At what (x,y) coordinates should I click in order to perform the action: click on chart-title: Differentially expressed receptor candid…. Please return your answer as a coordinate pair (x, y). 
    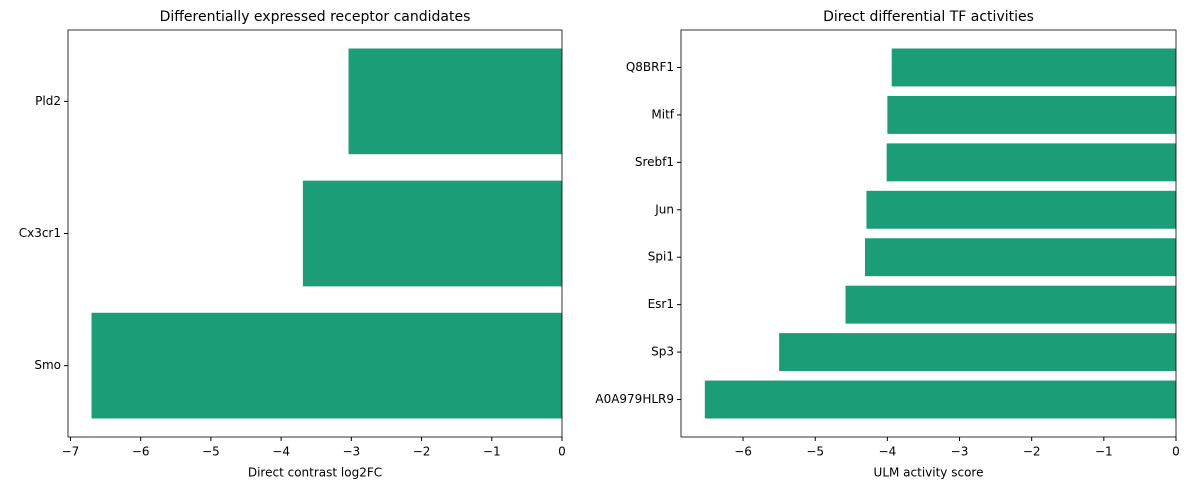
    Looking at the image, I should click on (315, 17).